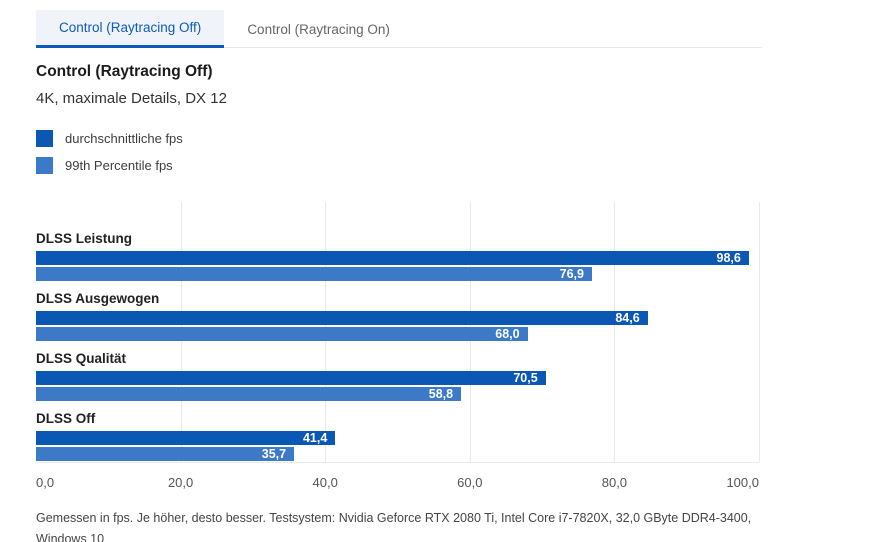 The image size is (874, 542). What do you see at coordinates (98, 298) in the screenshot?
I see `category-label: DLSS Ausgewogen` at bounding box center [98, 298].